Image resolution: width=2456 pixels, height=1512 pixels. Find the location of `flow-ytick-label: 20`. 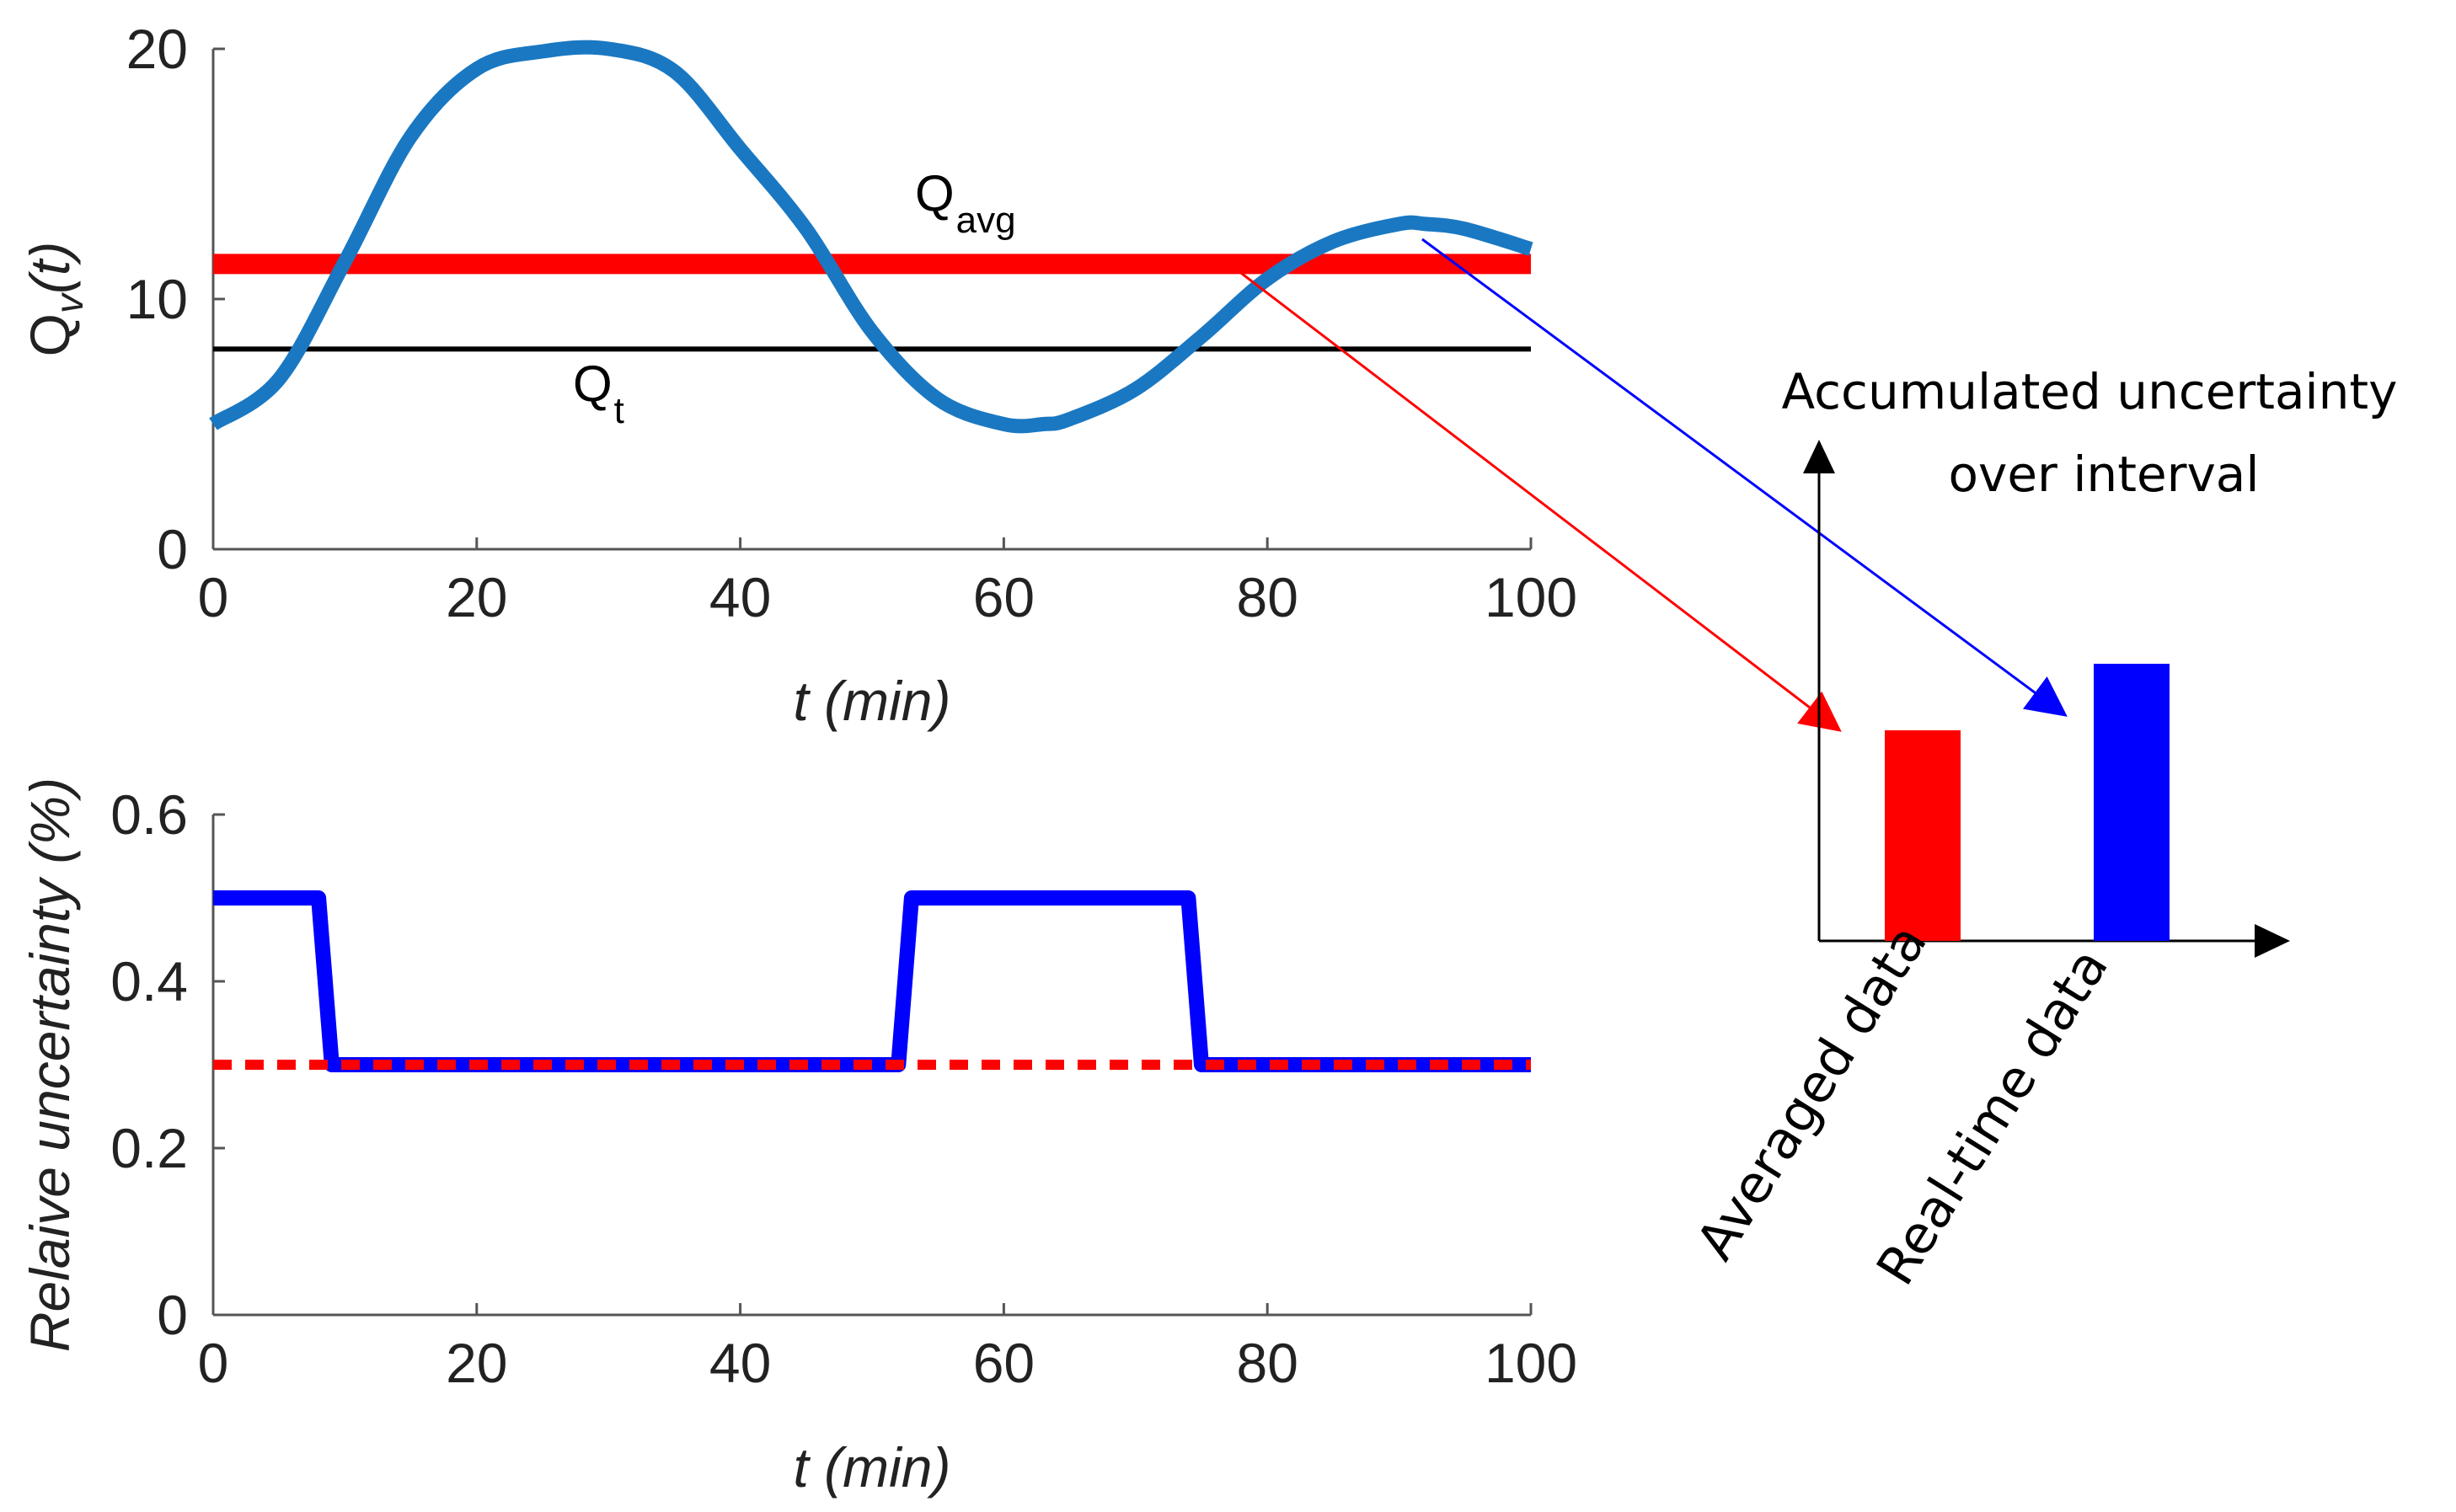

flow-ytick-label: 20 is located at coordinates (157, 49).